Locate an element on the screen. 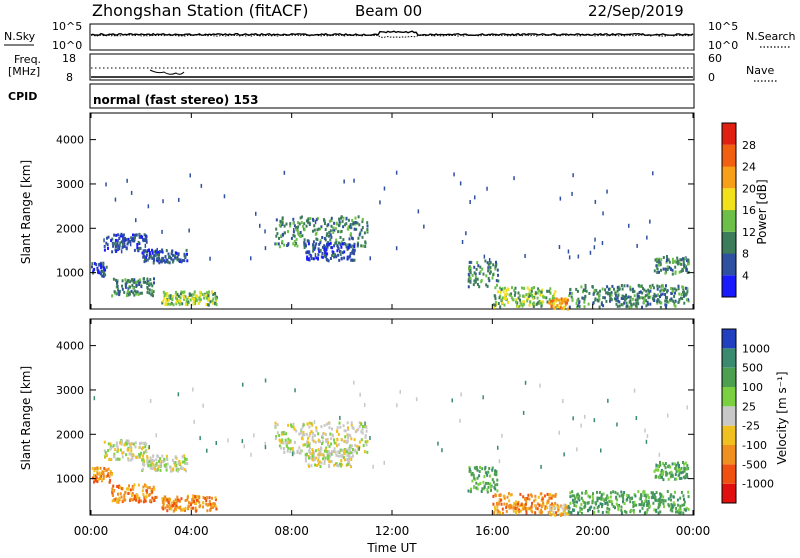 The height and width of the screenshot is (558, 800). colorbar-tick-label: -100 is located at coordinates (754, 445).